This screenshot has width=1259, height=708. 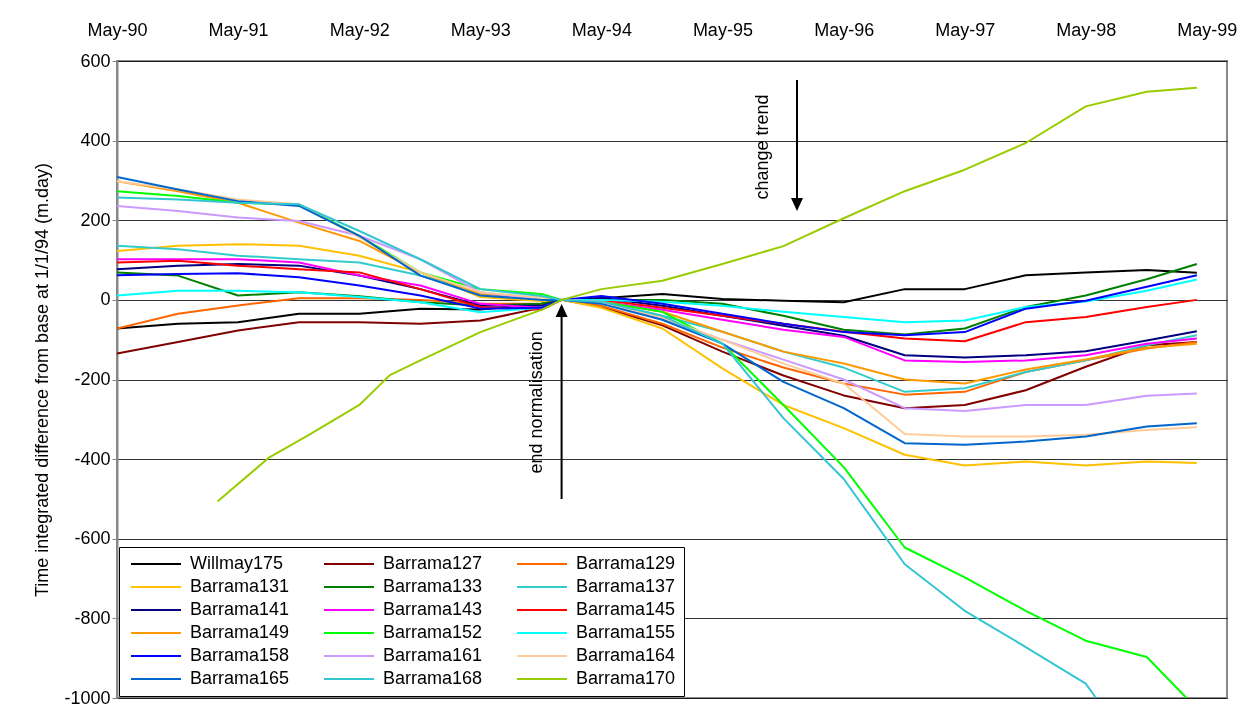 What do you see at coordinates (92, 617) in the screenshot?
I see `y-tick-label: -800` at bounding box center [92, 617].